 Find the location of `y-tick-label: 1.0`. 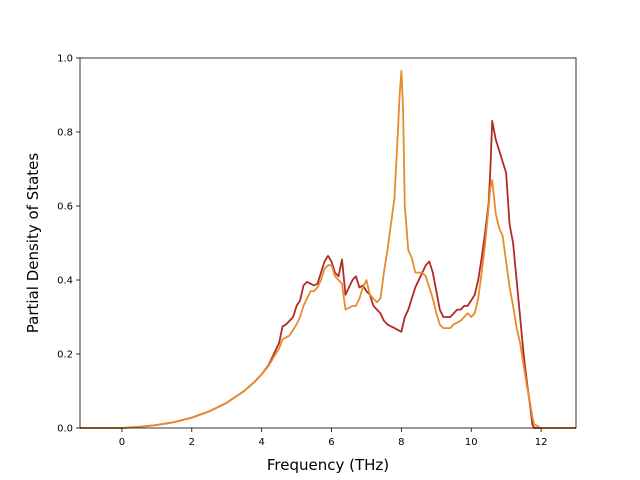

y-tick-label: 1.0 is located at coordinates (65, 59).